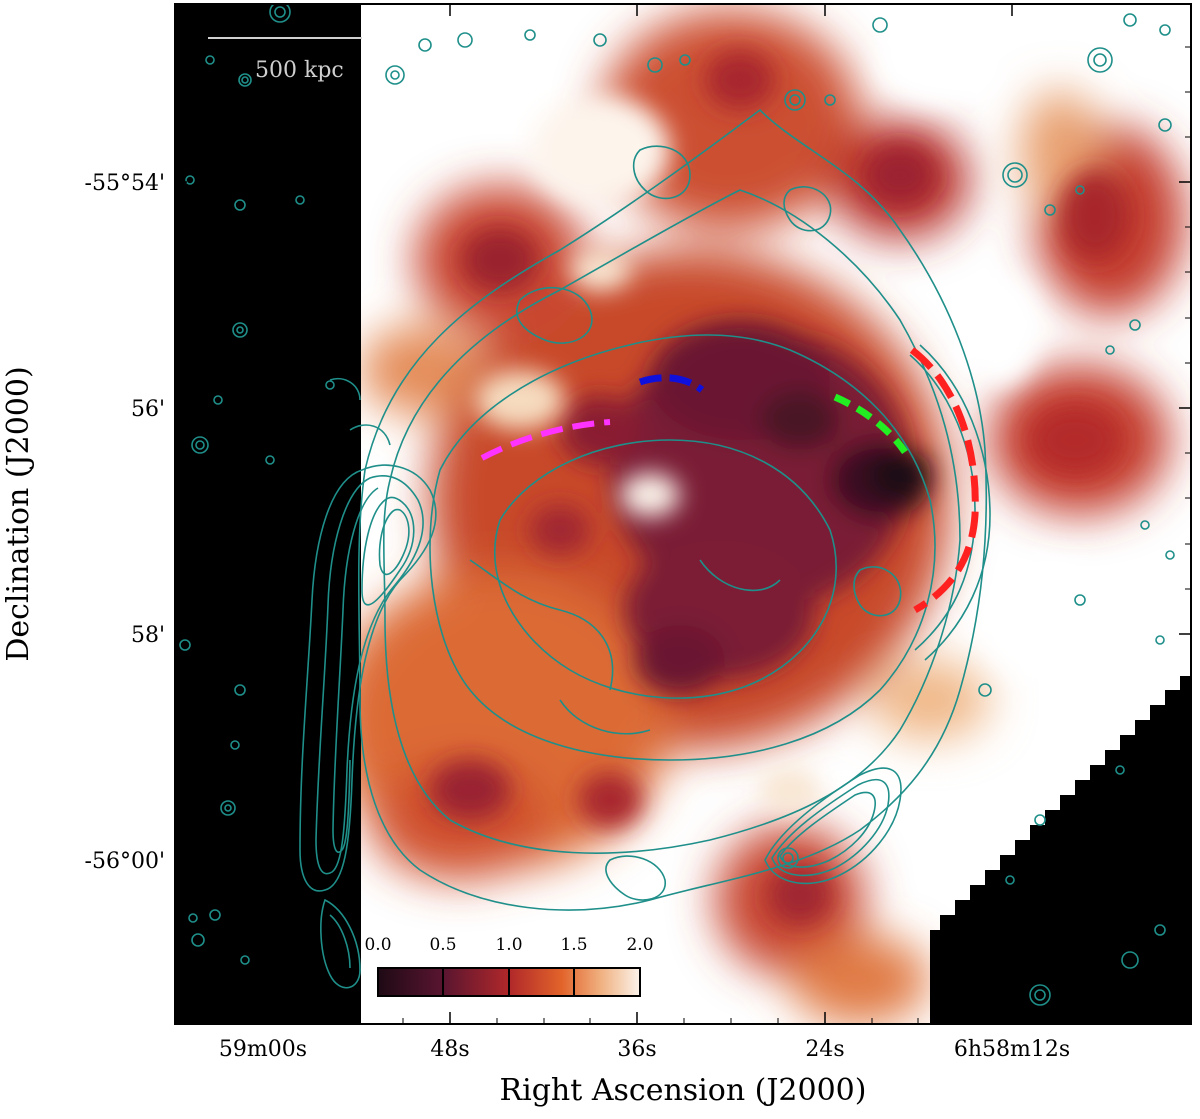 The width and height of the screenshot is (1200, 1119). Describe the element at coordinates (1060, 850) in the screenshot. I see `masked-region-lower-right` at that location.